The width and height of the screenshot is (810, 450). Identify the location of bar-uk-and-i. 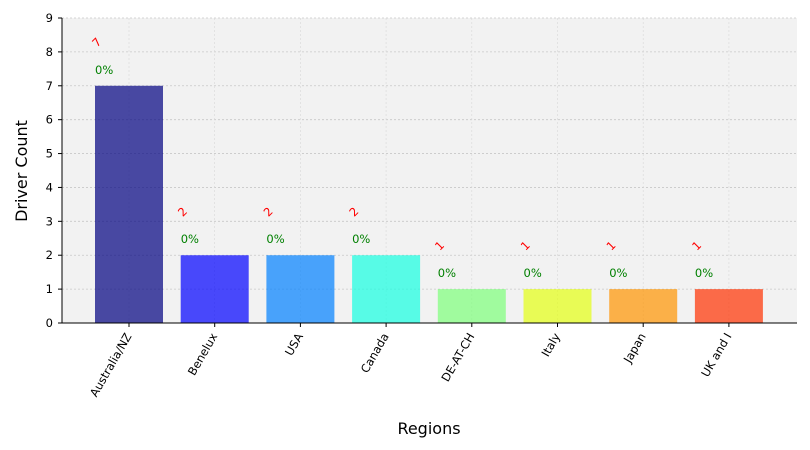
(728, 306).